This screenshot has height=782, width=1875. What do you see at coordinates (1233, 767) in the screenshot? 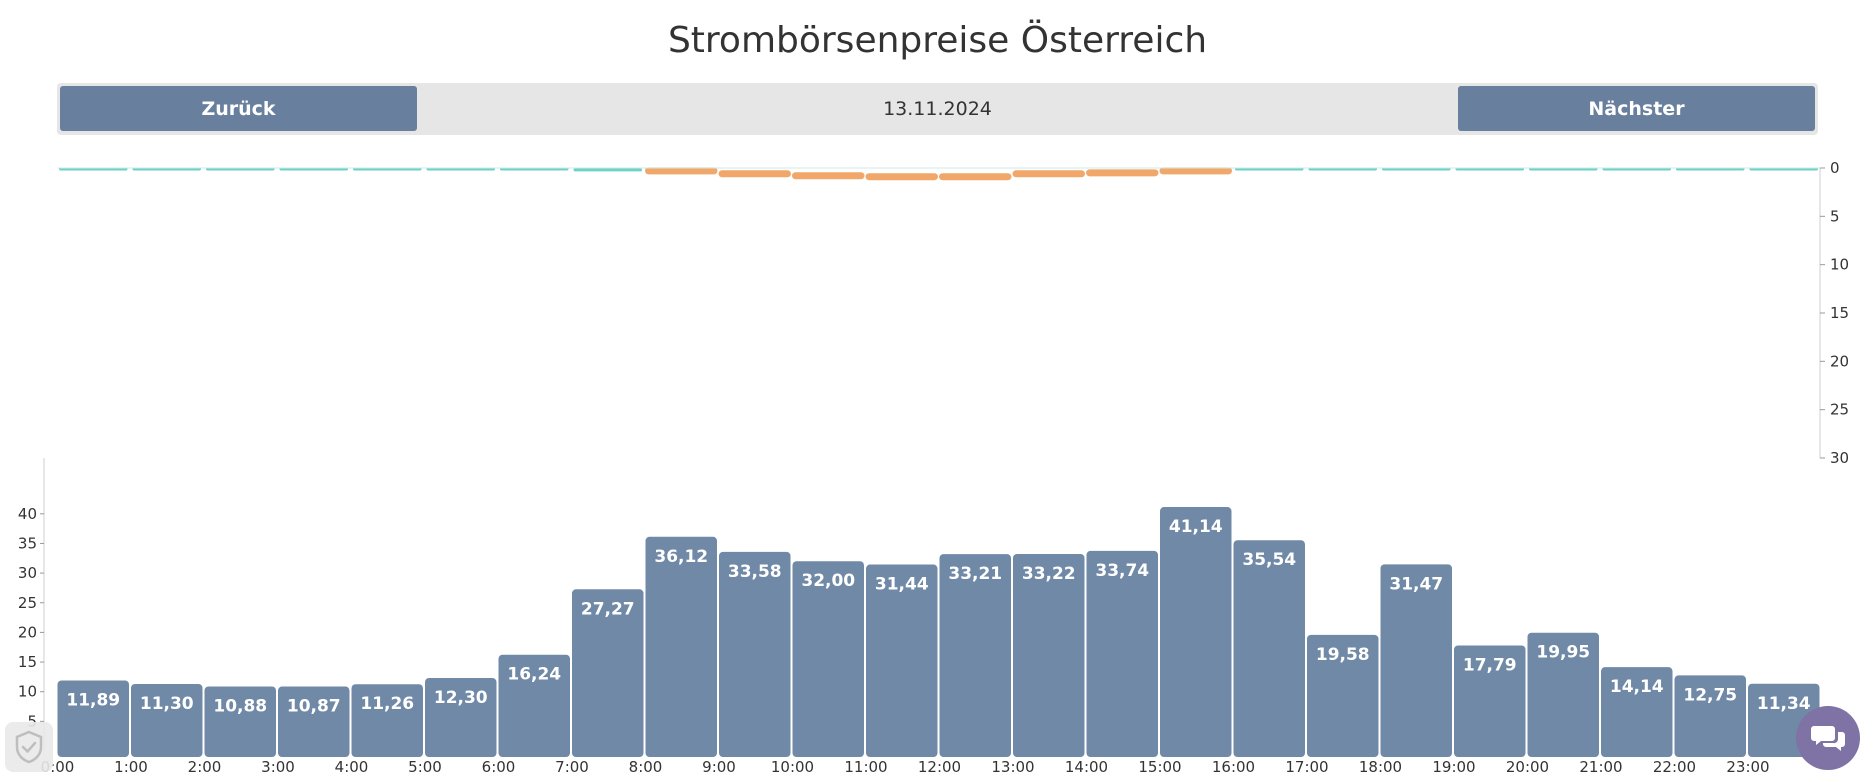
I see `x-tick-label: 16:00` at bounding box center [1233, 767].